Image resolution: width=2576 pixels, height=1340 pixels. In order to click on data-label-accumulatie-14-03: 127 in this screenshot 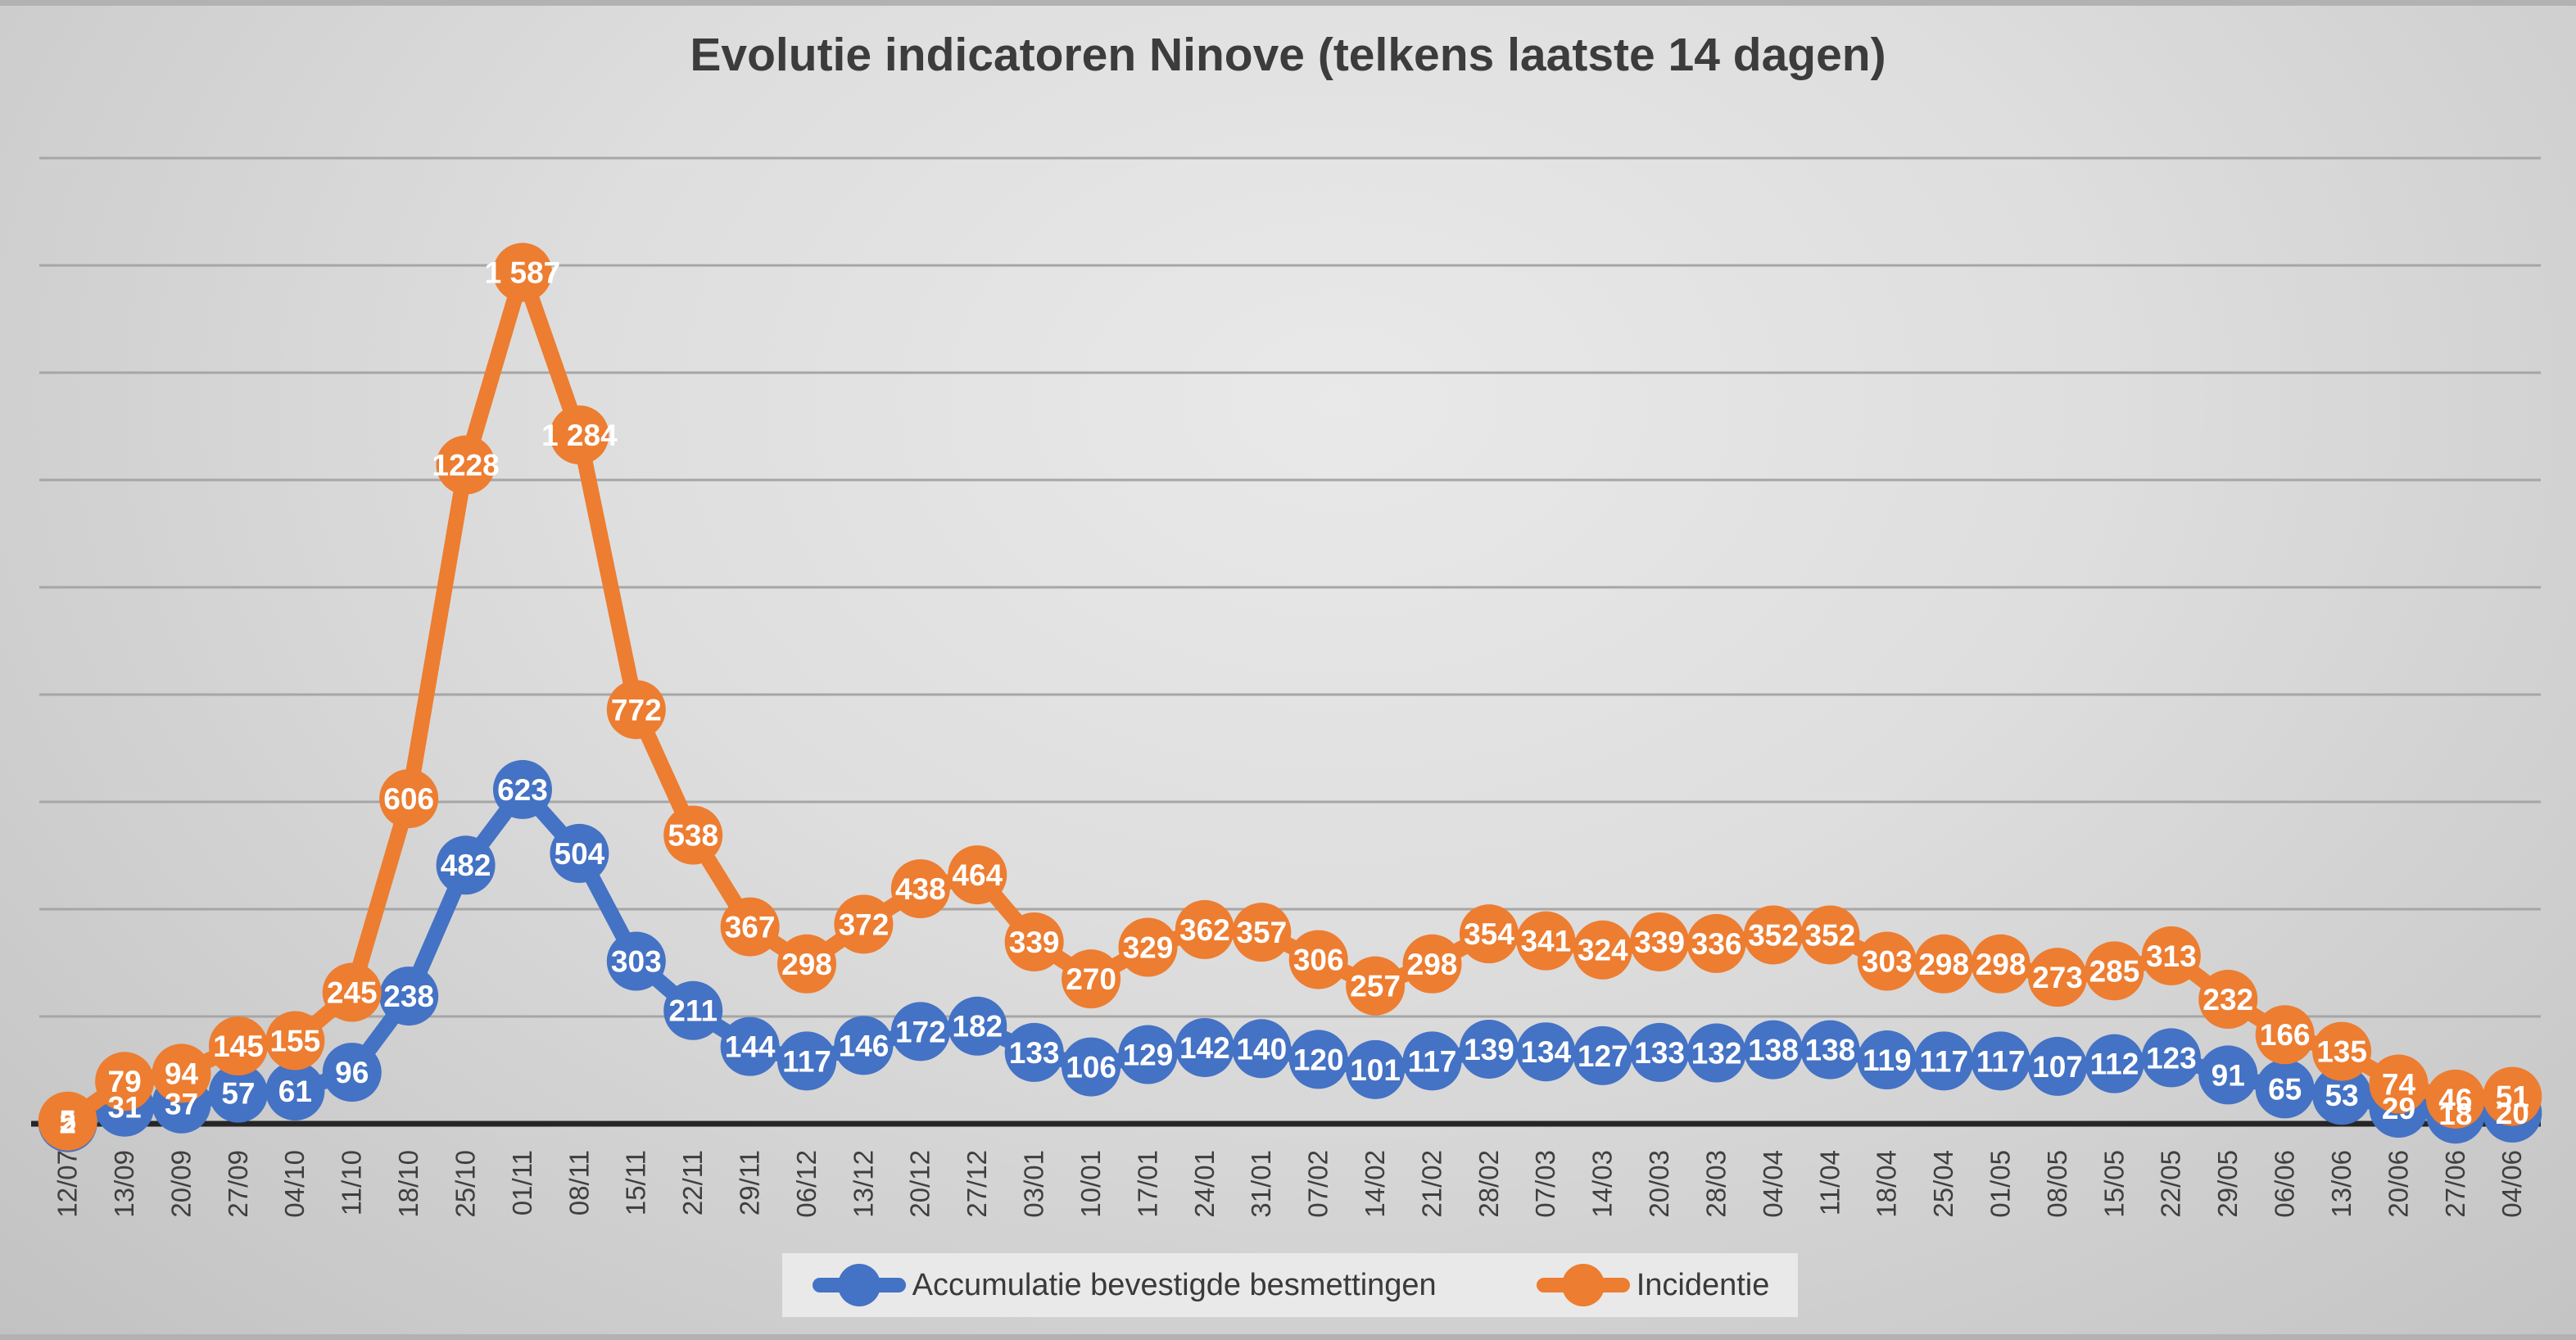, I will do `click(1603, 1056)`.